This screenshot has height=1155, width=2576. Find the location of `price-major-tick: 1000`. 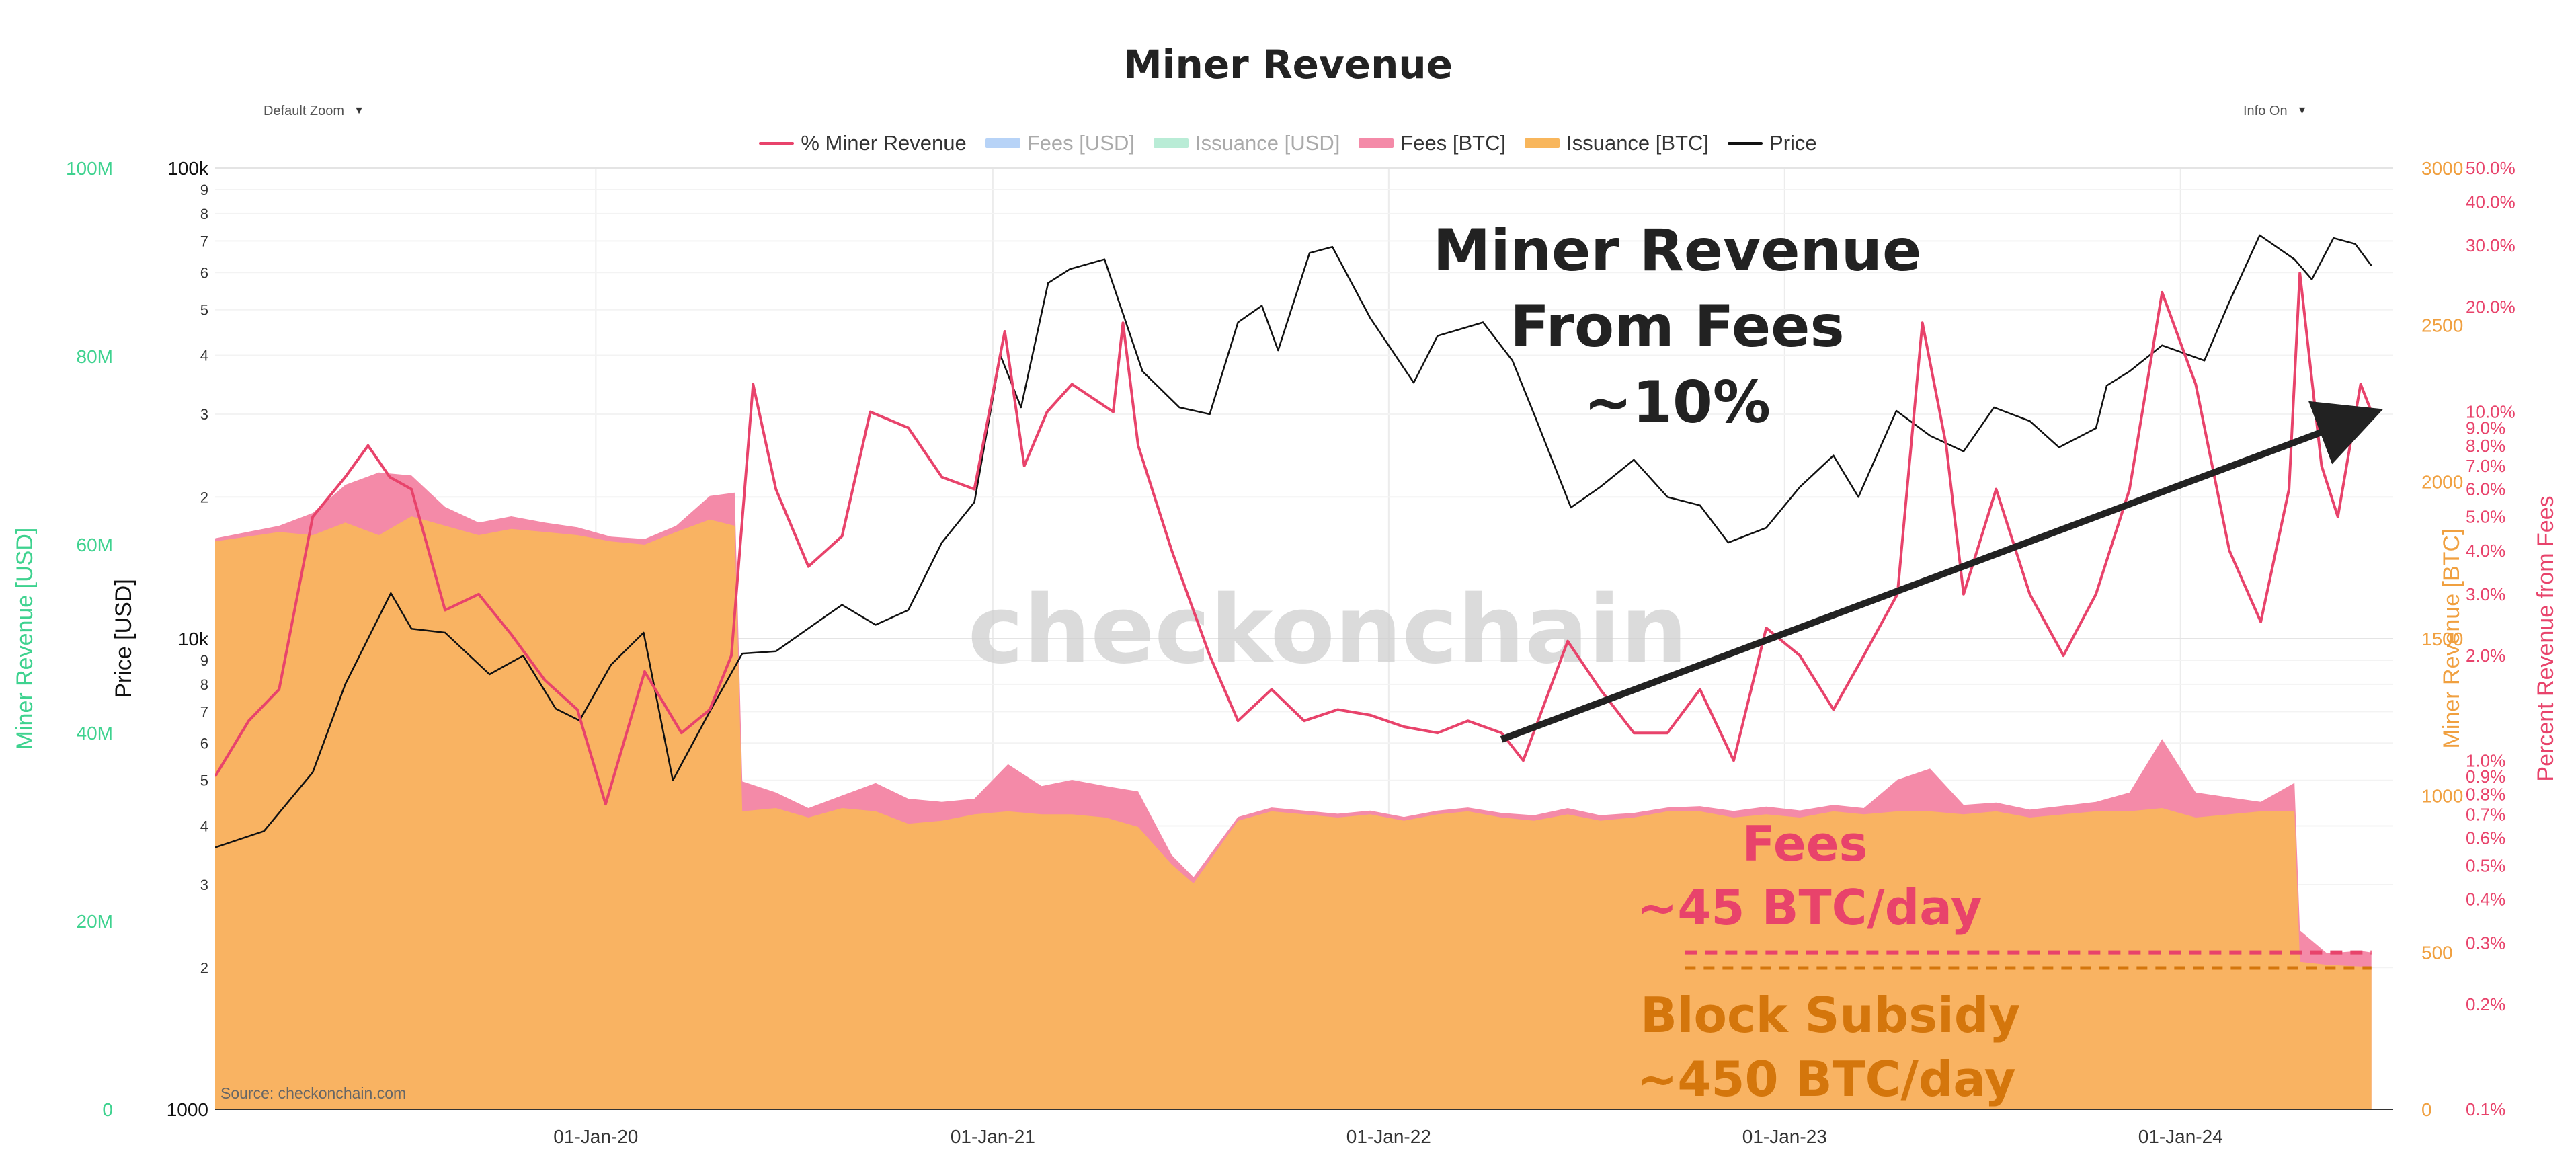

price-major-tick: 1000 is located at coordinates (187, 1109).